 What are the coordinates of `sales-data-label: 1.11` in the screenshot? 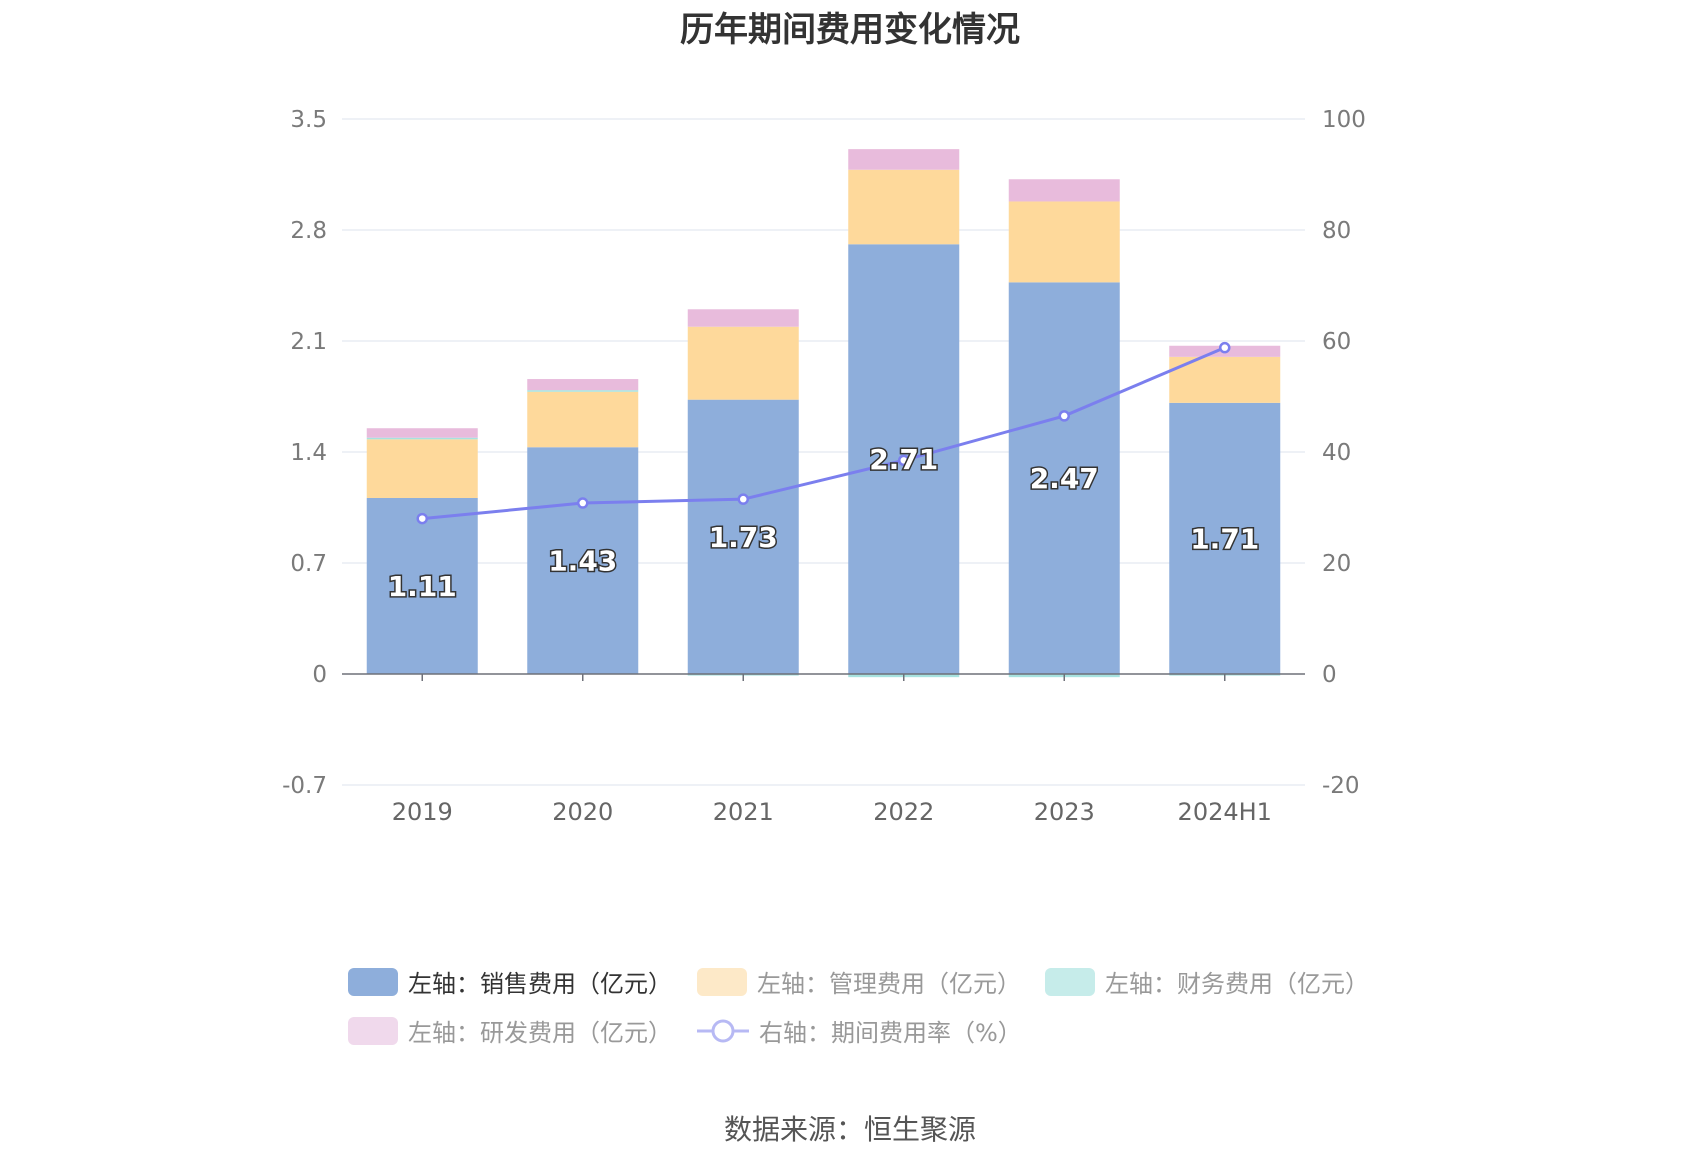 It's located at (422, 586).